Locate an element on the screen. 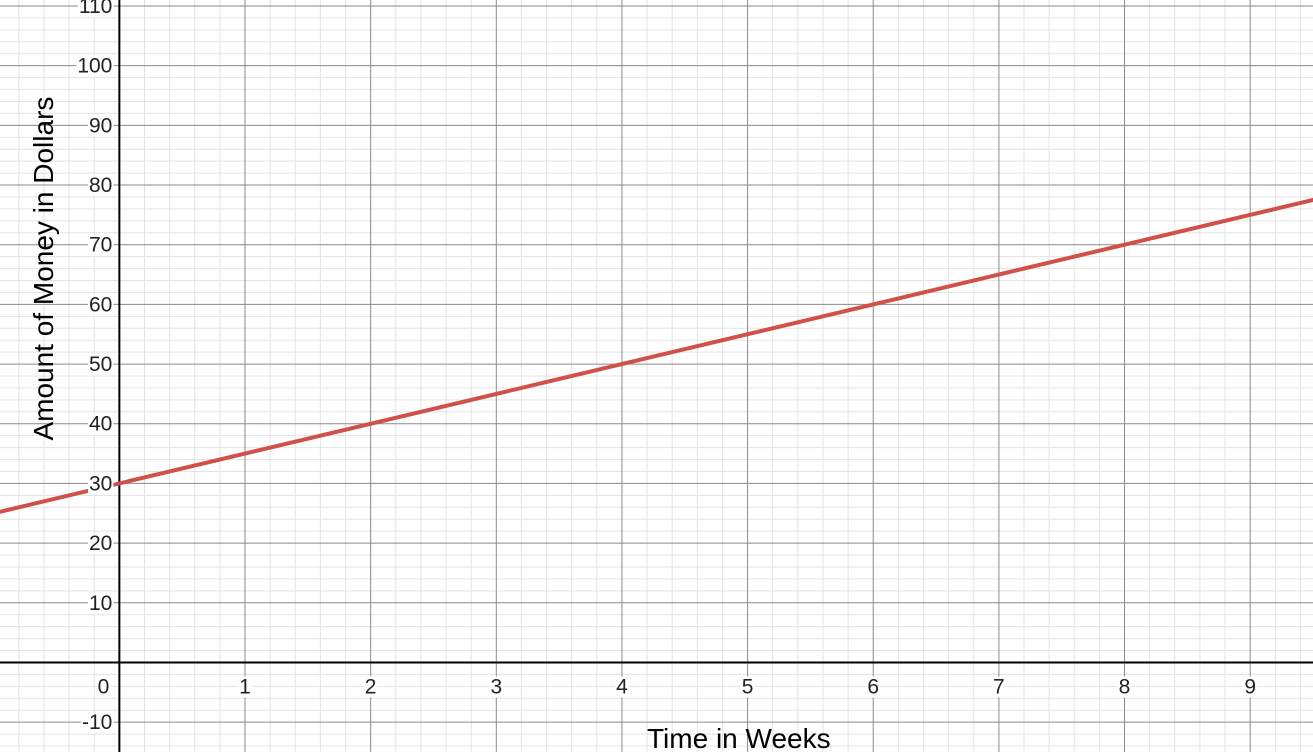 The image size is (1313, 752). y-tick-label: 110 is located at coordinates (95, 9).